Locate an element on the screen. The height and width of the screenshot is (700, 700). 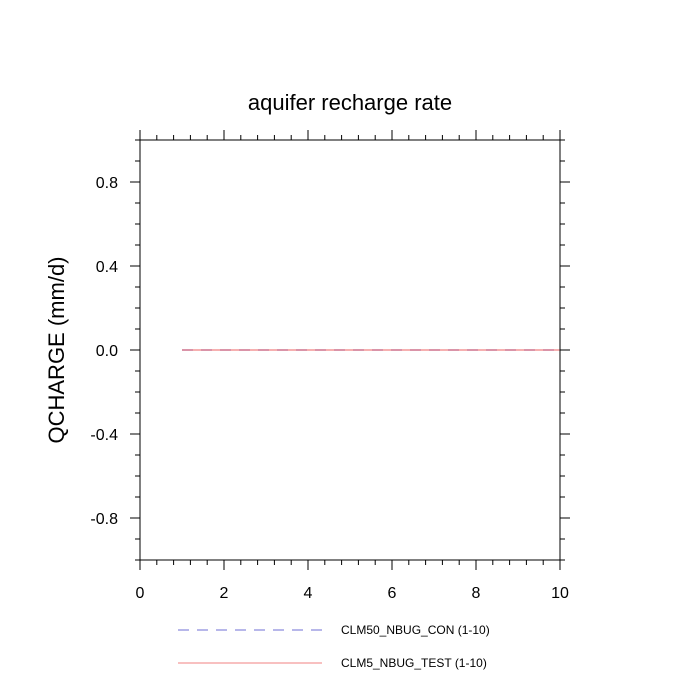
chart-title: aquifer recharge rate is located at coordinates (350, 102).